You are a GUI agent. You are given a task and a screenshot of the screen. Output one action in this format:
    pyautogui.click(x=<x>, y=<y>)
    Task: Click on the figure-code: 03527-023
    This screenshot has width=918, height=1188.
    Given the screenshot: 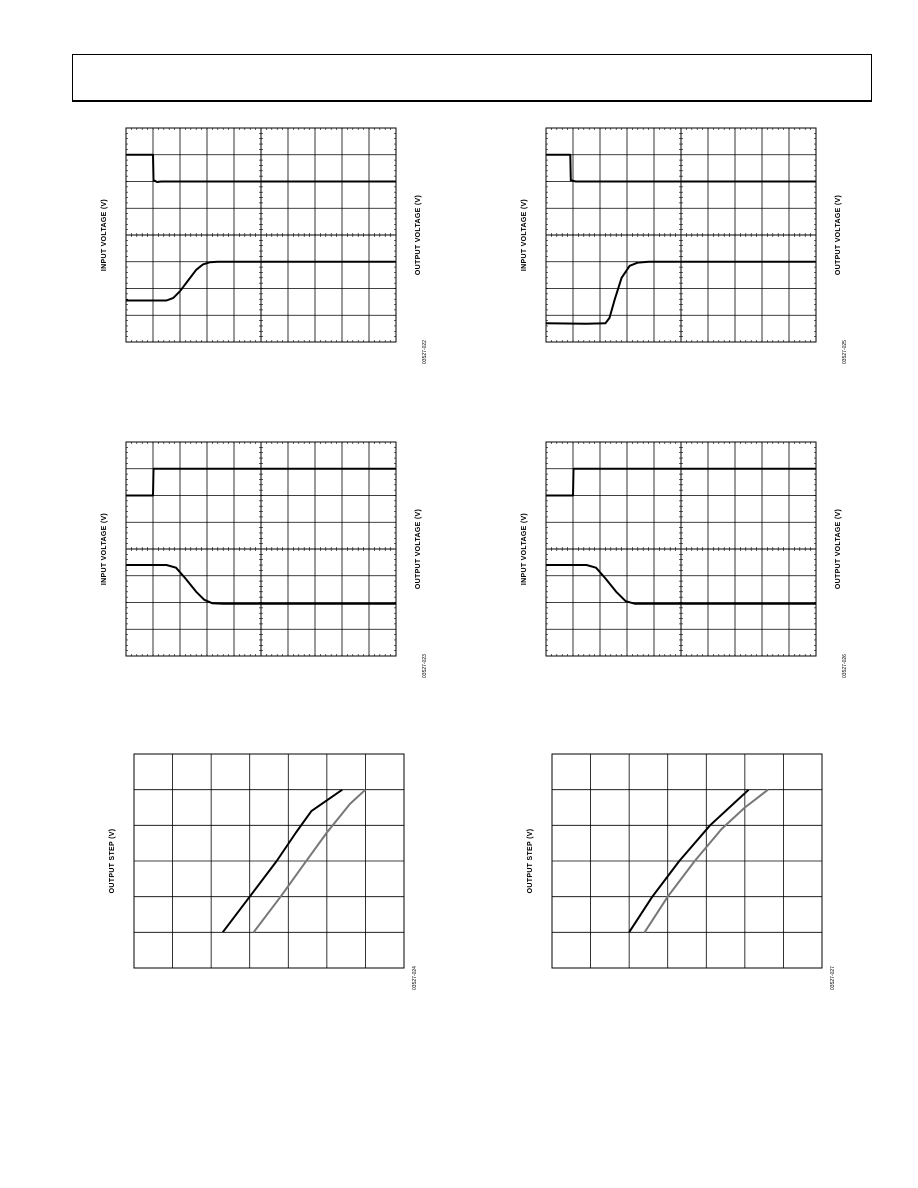 What is the action you would take?
    pyautogui.click(x=425, y=666)
    